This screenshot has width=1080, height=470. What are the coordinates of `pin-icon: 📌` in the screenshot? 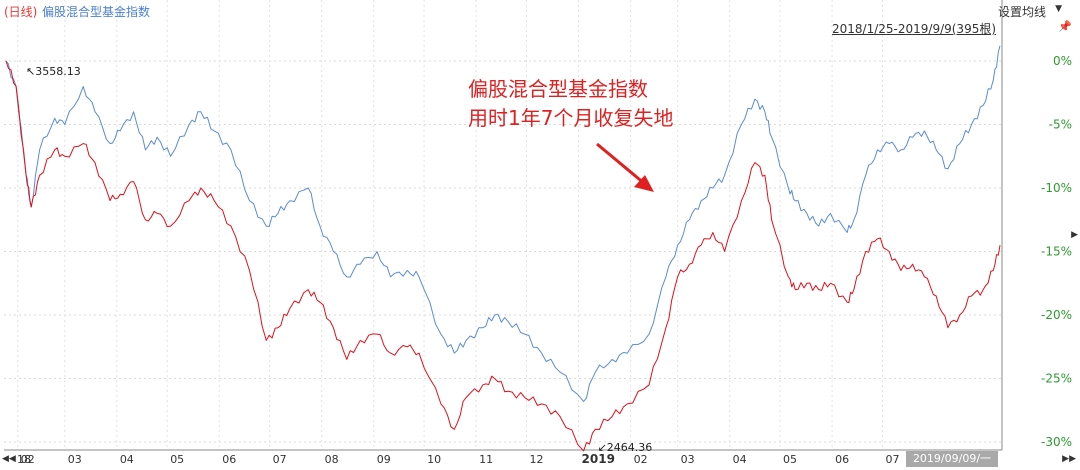 It's located at (1065, 26).